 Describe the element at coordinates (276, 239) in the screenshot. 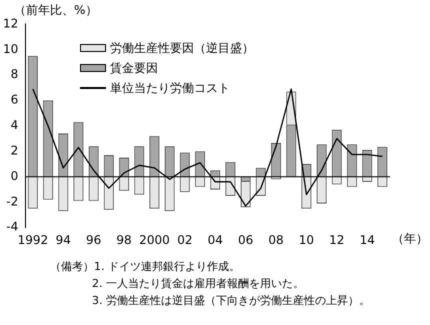

I see `x-tick-label: 08` at that location.